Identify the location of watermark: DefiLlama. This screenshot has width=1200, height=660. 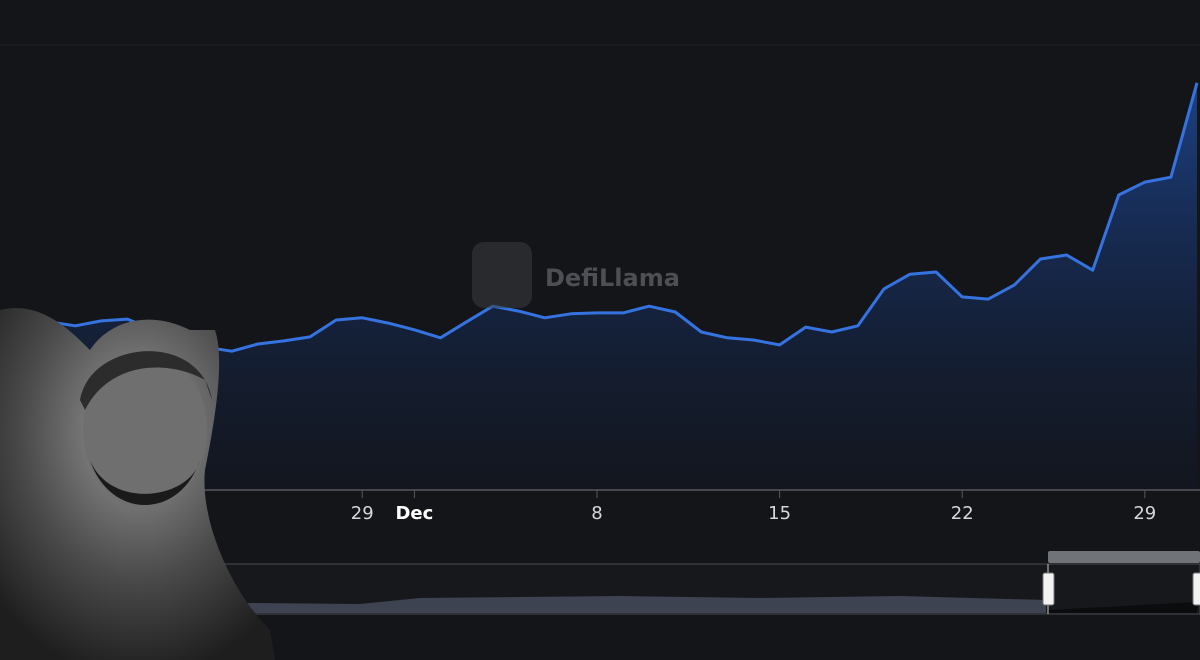
(576, 275).